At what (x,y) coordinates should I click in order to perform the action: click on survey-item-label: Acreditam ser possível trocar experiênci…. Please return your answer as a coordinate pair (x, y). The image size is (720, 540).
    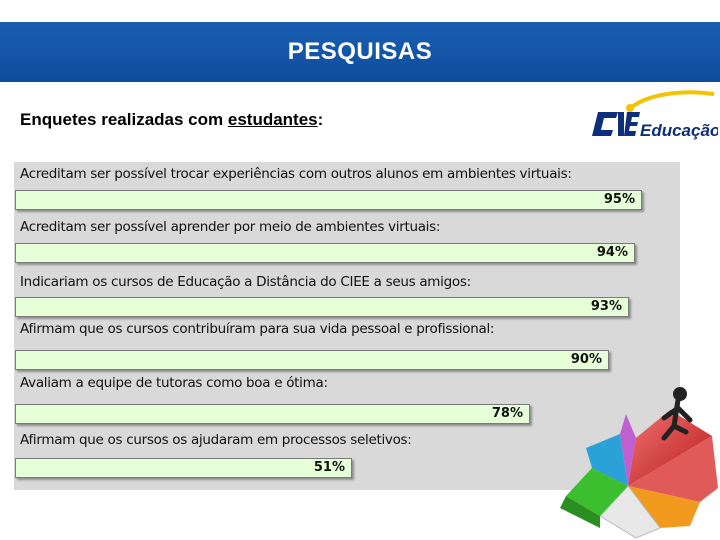
    Looking at the image, I should click on (296, 174).